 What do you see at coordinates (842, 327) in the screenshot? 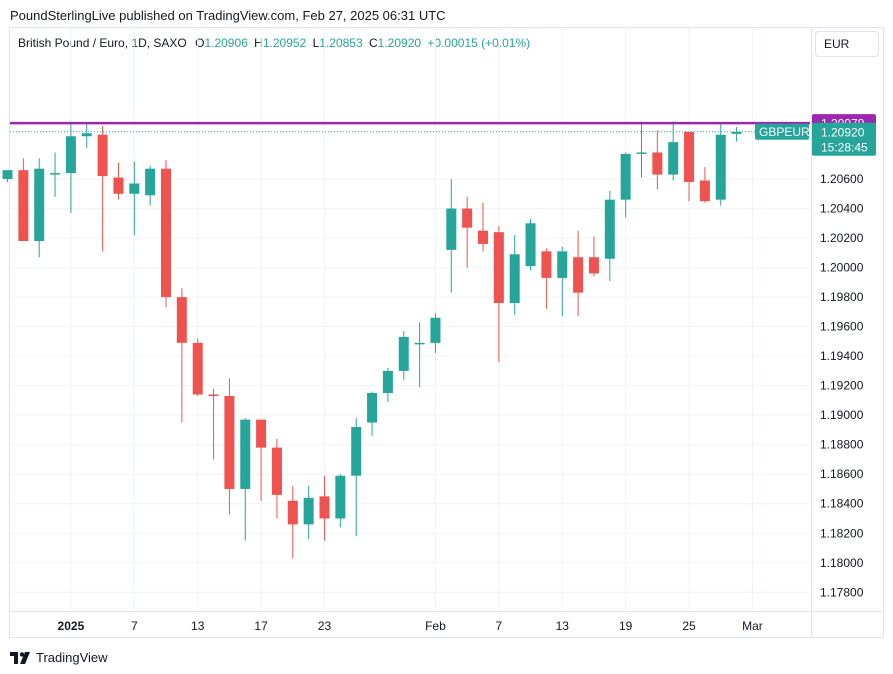
I see `price-tick-label: 1.19600` at bounding box center [842, 327].